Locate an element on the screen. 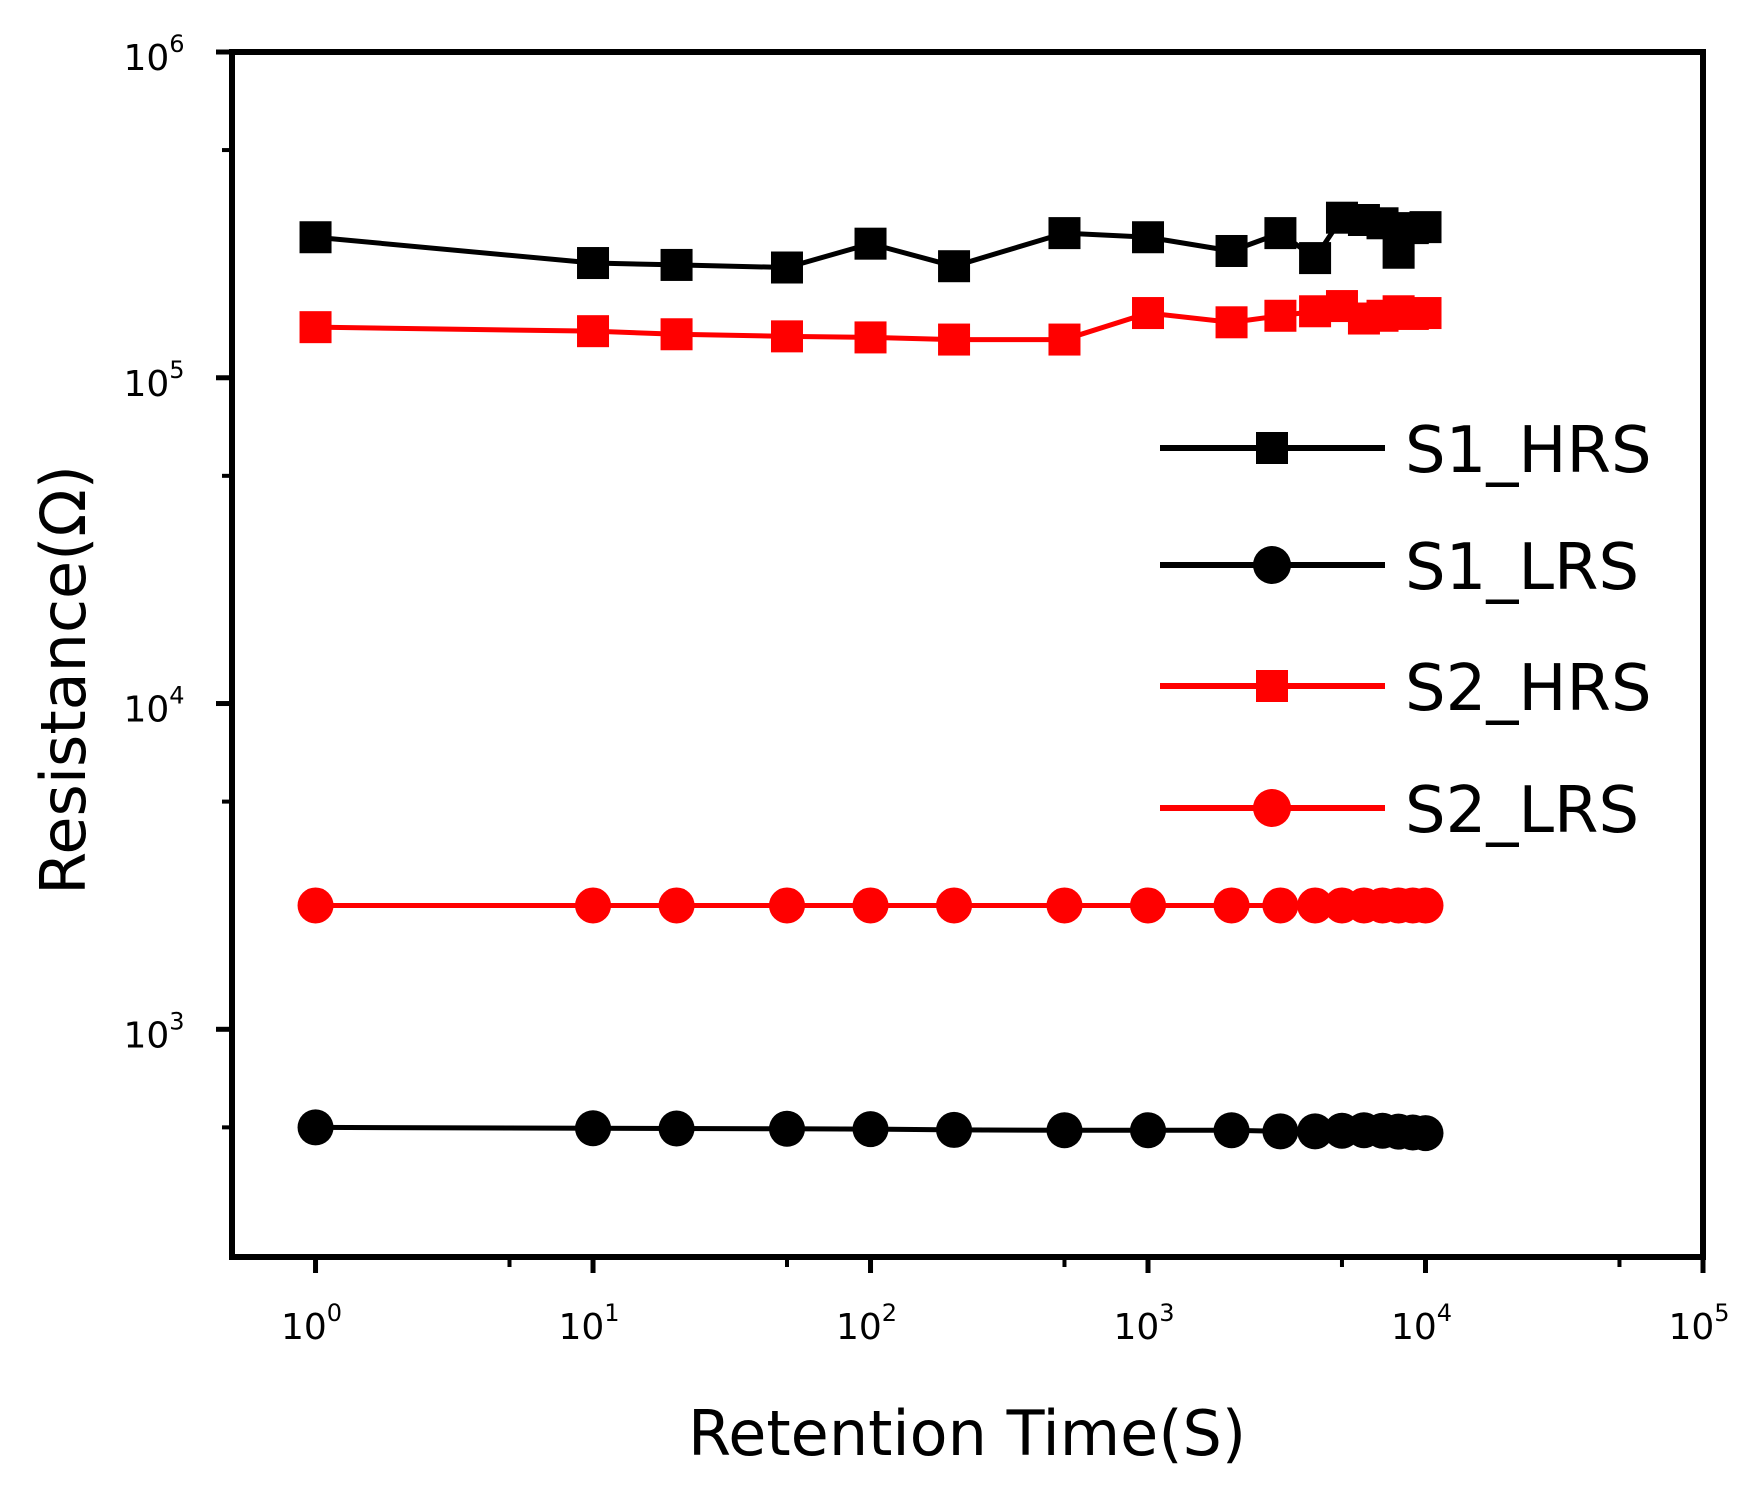  x-tick-exponent: 1 is located at coordinates (611, 1313).